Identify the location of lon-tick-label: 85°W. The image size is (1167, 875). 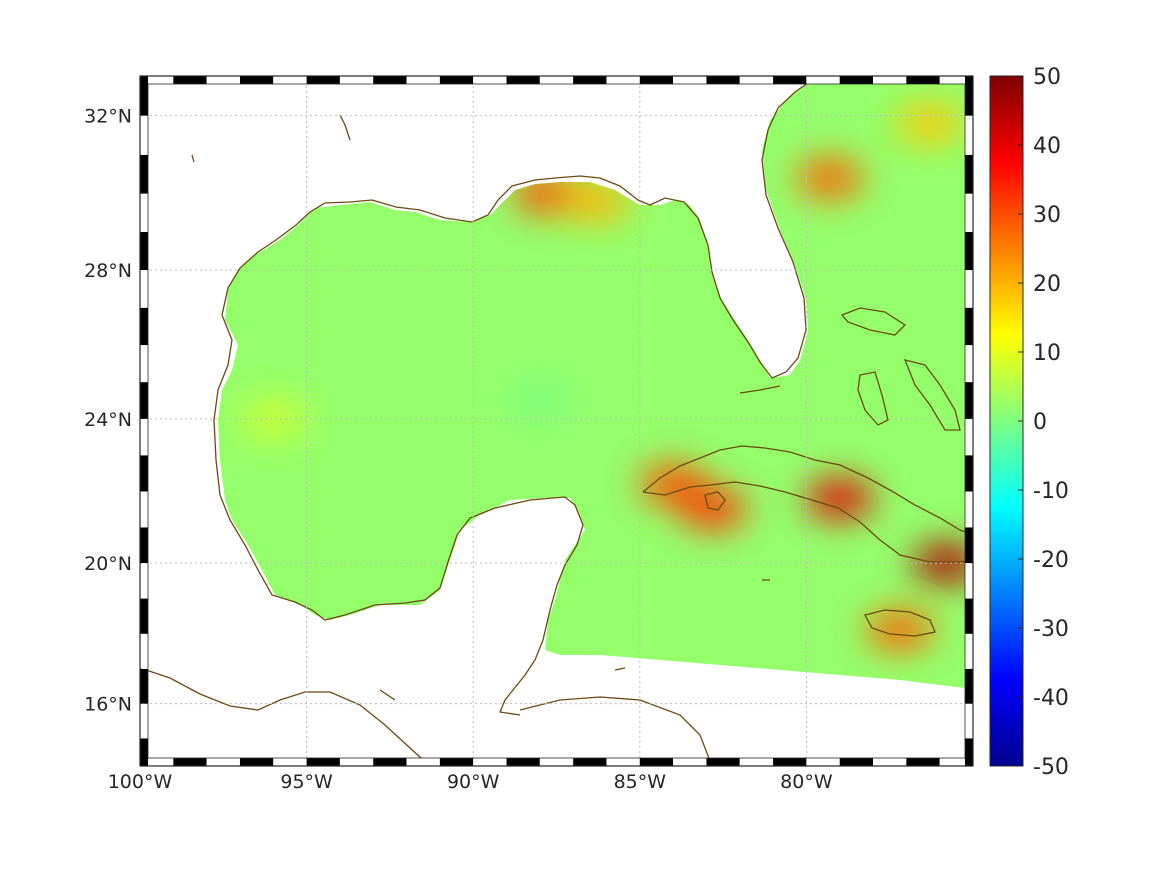
(640, 782).